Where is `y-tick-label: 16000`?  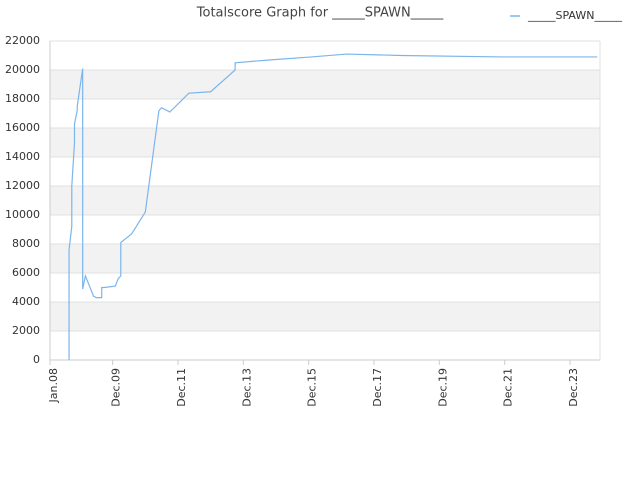 y-tick-label: 16000 is located at coordinates (22, 127).